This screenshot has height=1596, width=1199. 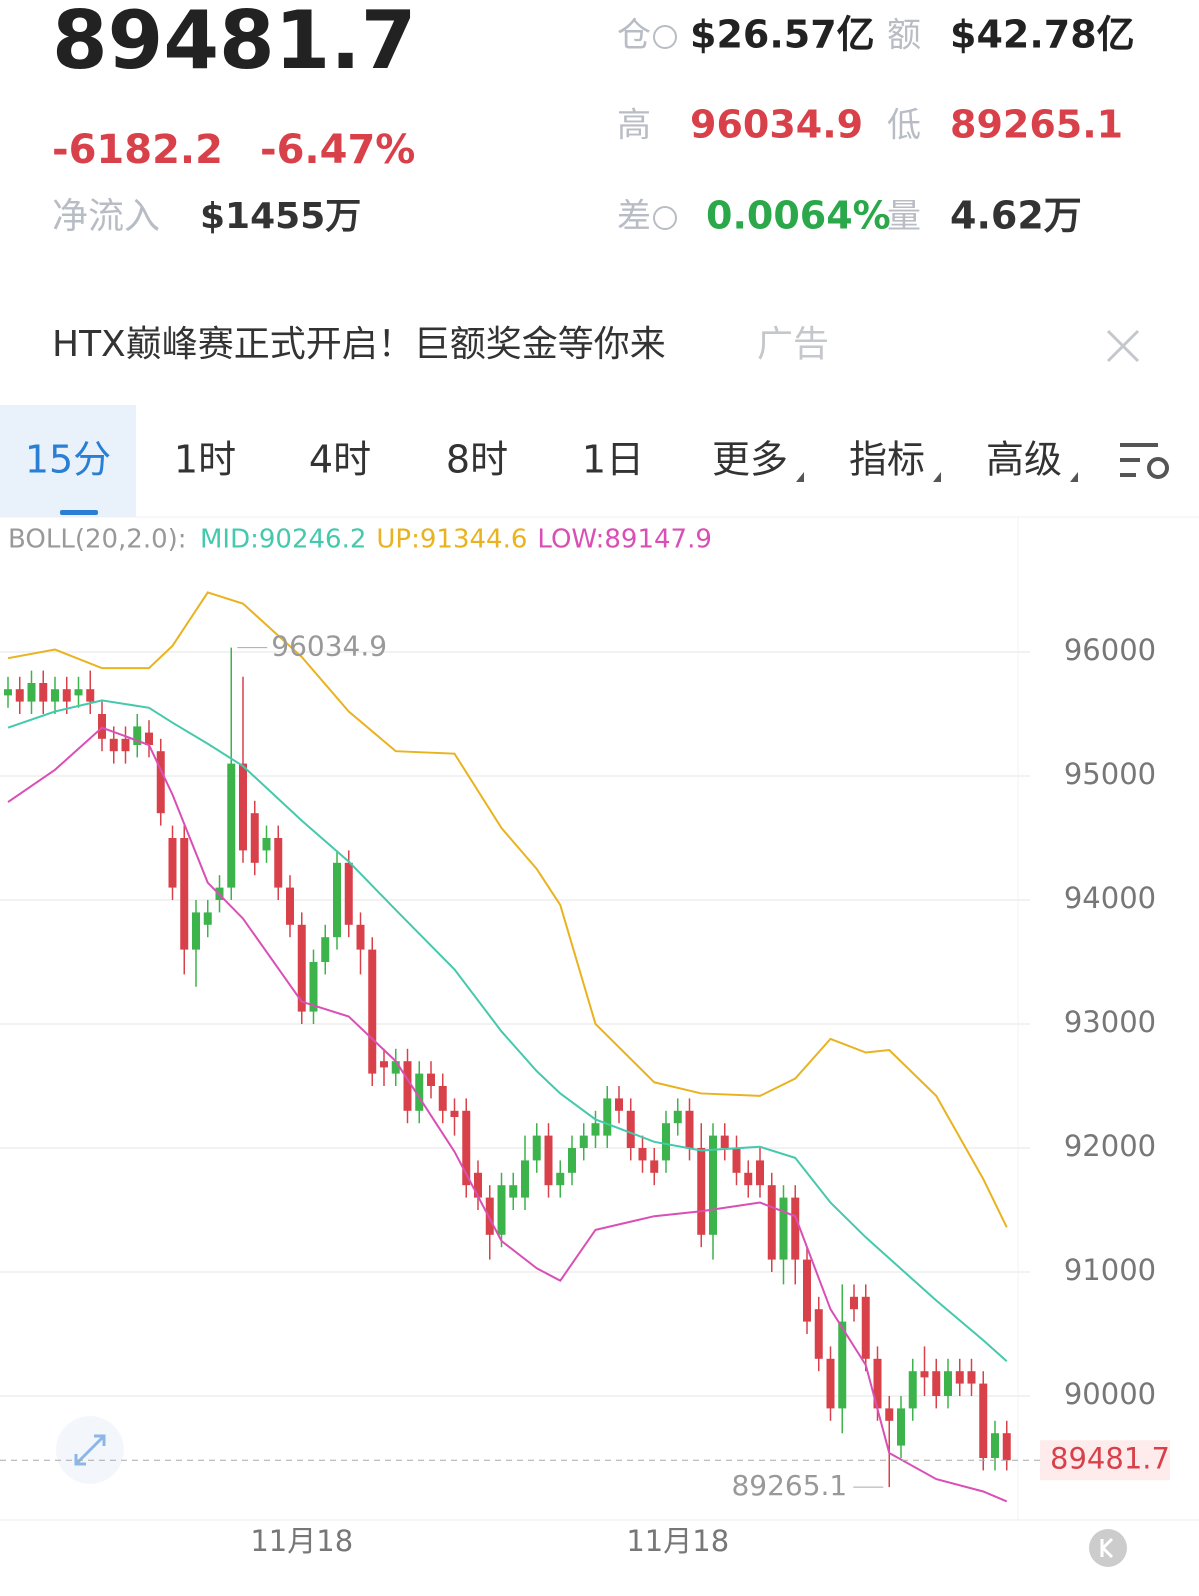 What do you see at coordinates (137, 150) in the screenshot?
I see `change: -6182.2` at bounding box center [137, 150].